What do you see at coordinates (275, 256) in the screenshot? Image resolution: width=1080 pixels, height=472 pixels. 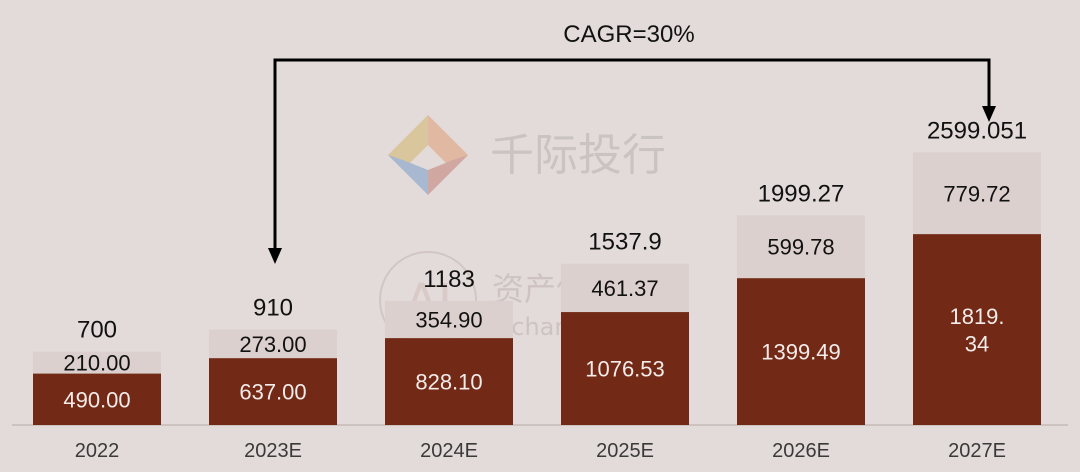 I see `cagr-left-arrowhead` at bounding box center [275, 256].